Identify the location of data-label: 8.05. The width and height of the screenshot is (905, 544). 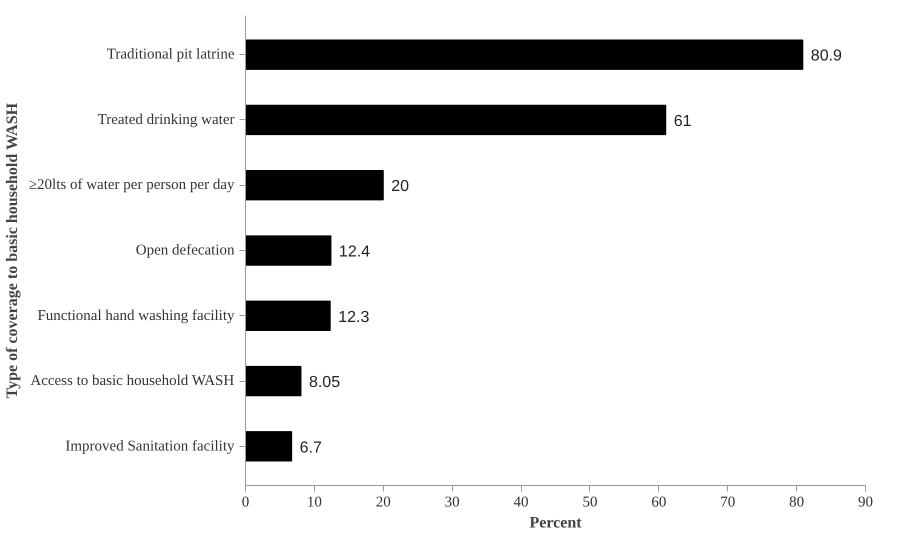
(324, 383).